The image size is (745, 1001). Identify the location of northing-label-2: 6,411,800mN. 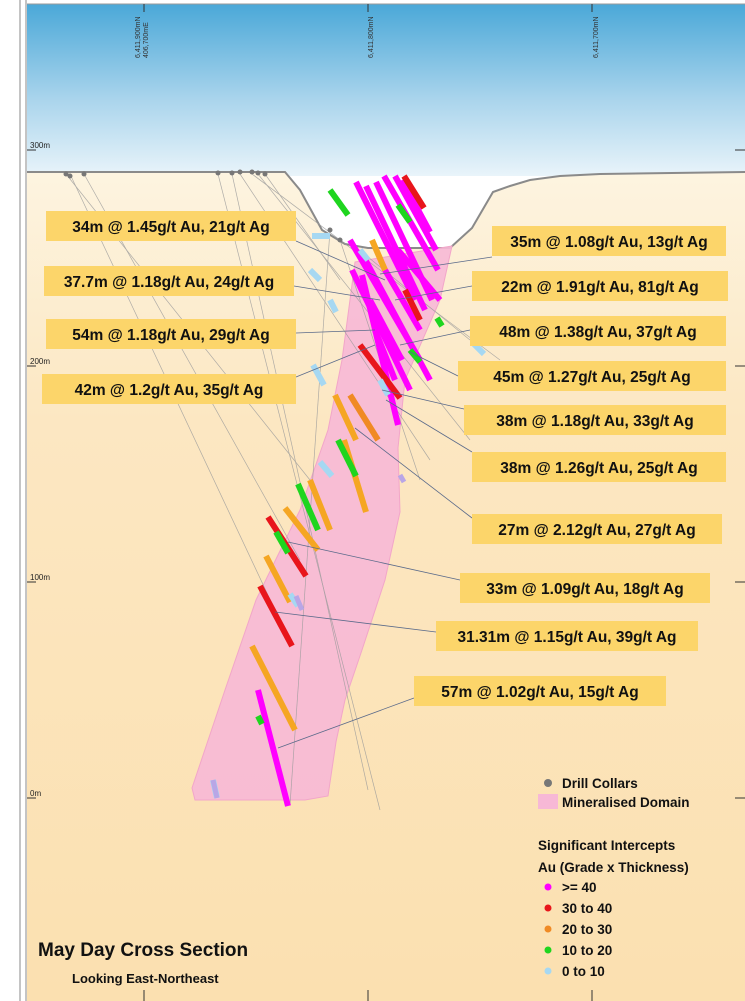
(371, 37).